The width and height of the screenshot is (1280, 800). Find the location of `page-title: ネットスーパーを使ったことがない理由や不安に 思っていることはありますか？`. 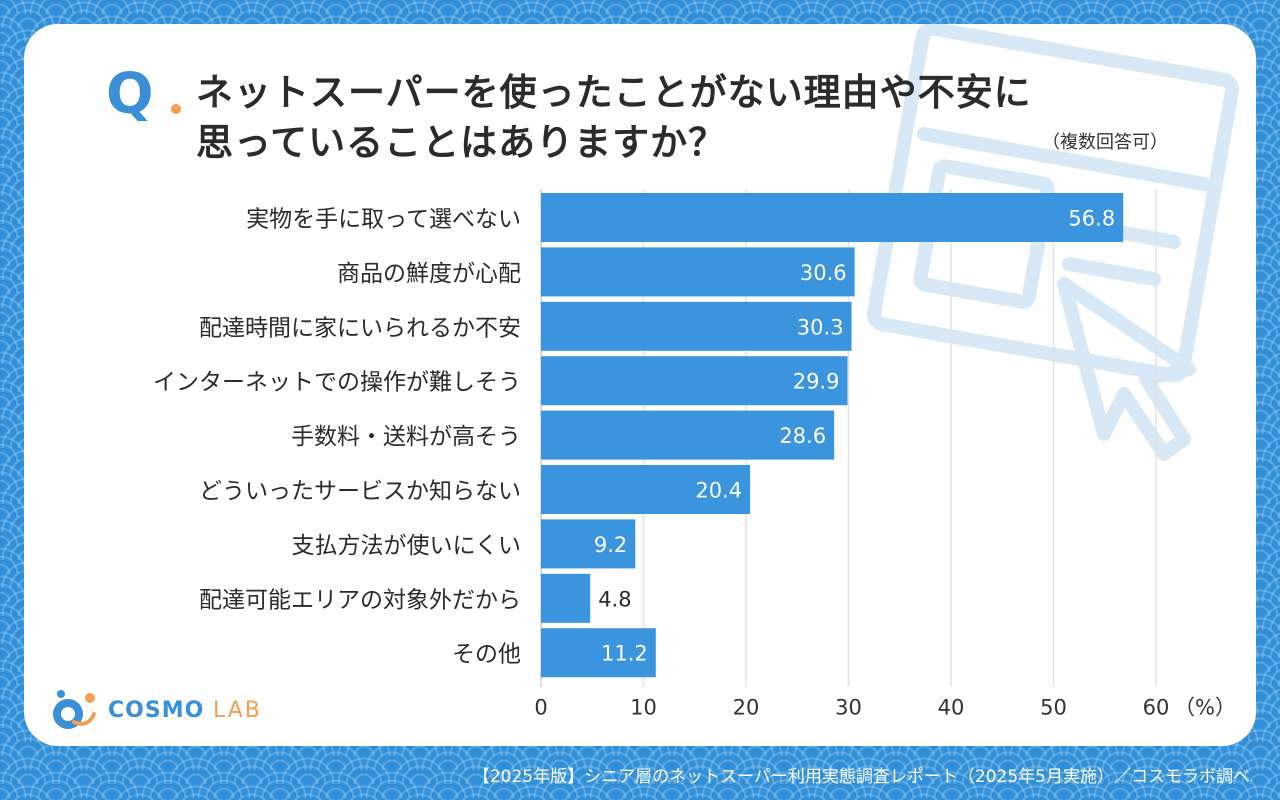

page-title: ネットスーパーを使ったことがない理由や不安に 思っていることはありますか？ is located at coordinates (701, 118).